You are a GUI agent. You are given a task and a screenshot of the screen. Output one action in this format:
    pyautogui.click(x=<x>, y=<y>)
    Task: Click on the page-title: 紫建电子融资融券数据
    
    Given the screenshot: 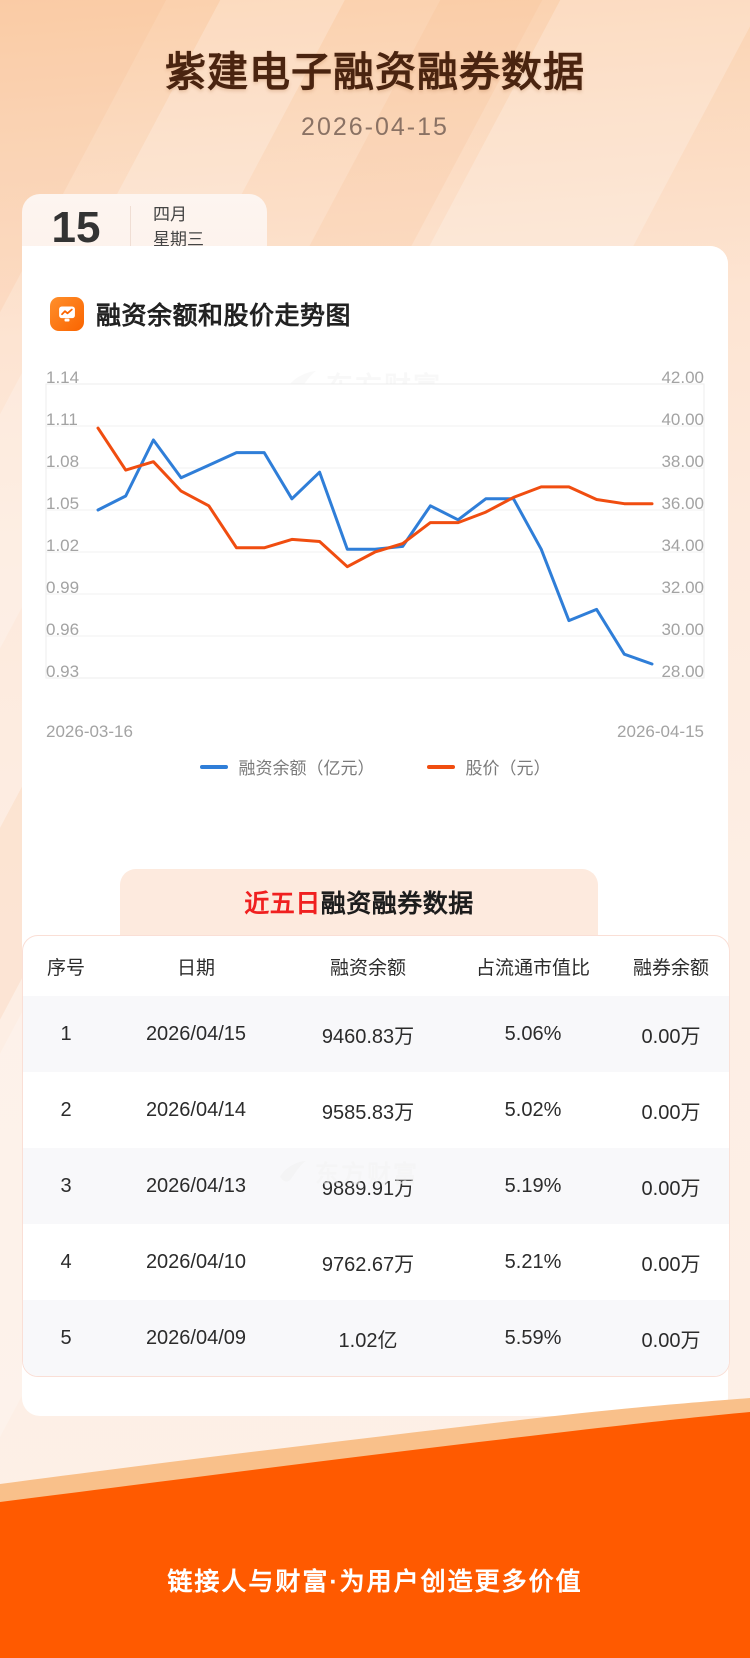 What is the action you would take?
    pyautogui.click(x=375, y=72)
    